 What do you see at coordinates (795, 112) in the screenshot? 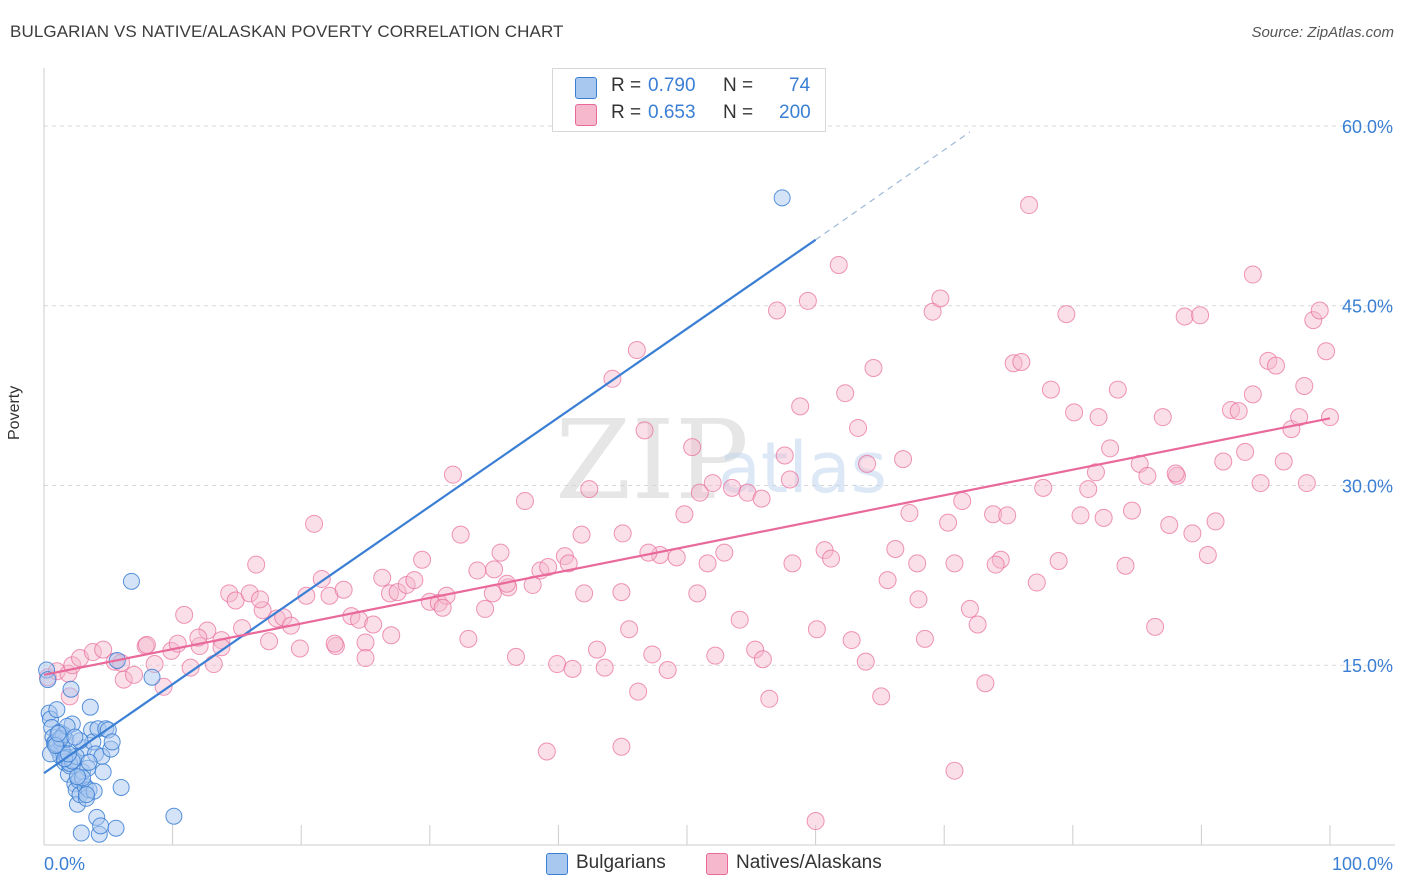
I see `n-value: 200` at bounding box center [795, 112].